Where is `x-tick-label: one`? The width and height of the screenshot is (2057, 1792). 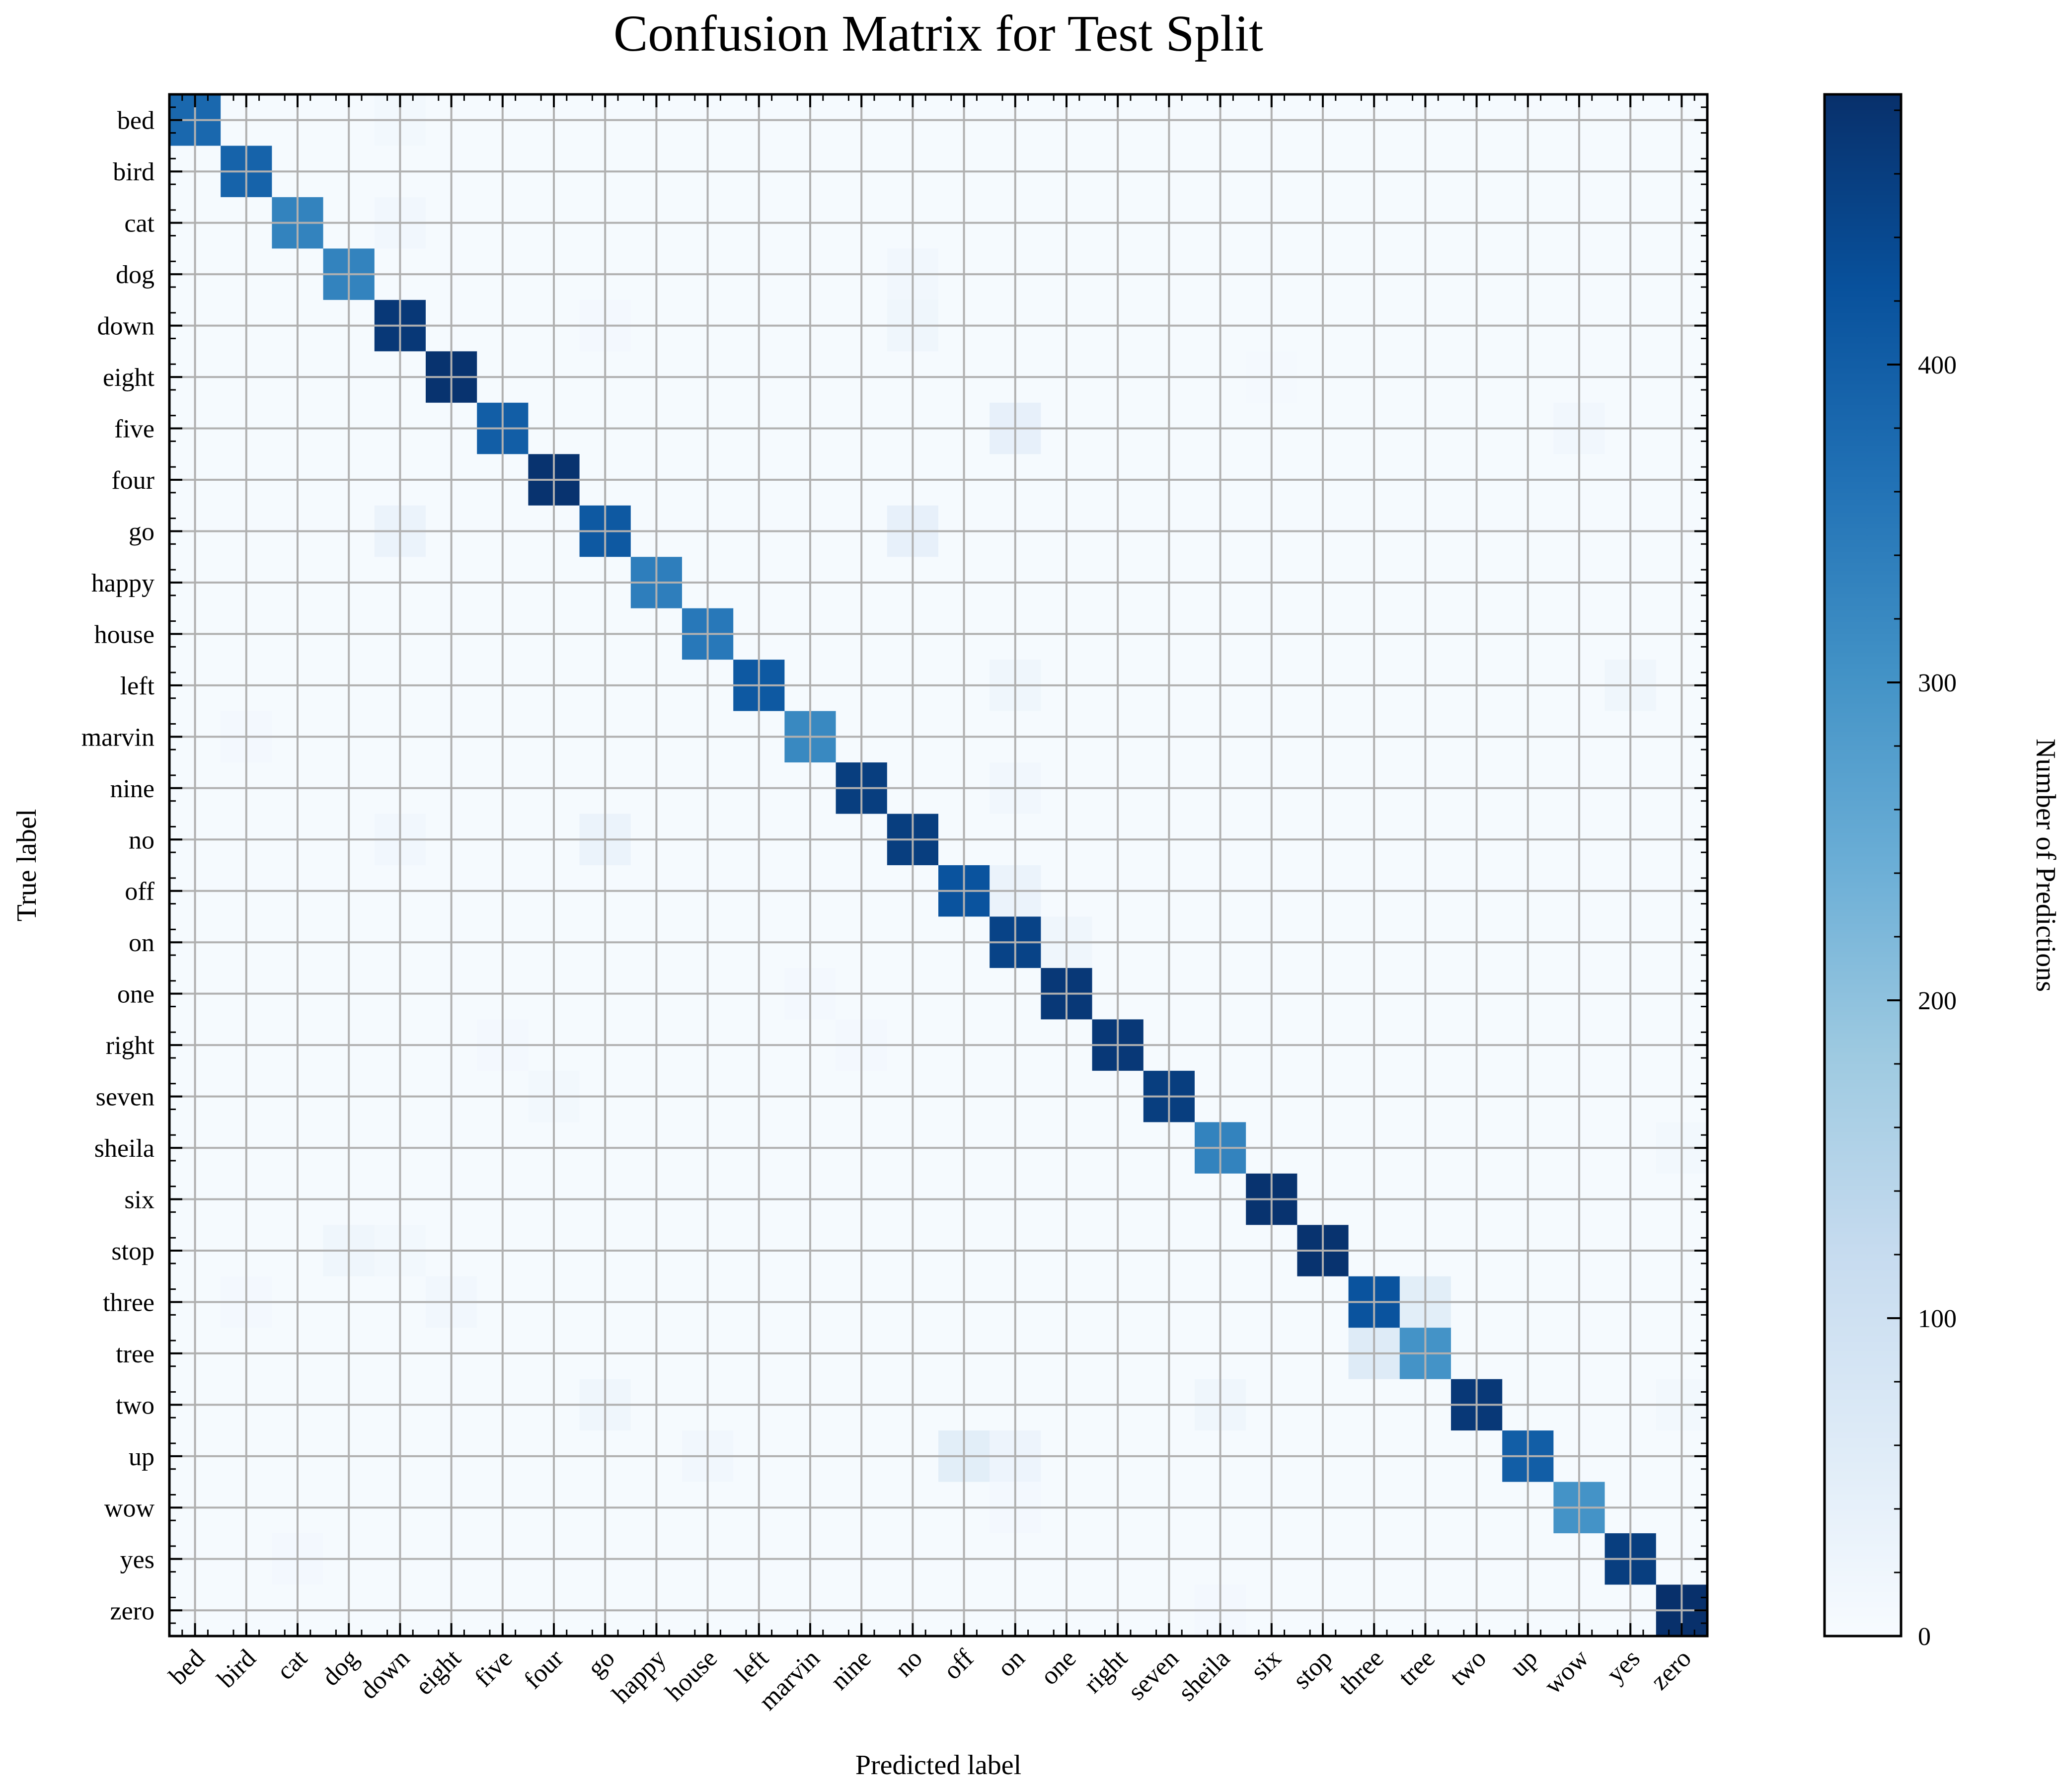 x-tick-label: one is located at coordinates (1058, 1667).